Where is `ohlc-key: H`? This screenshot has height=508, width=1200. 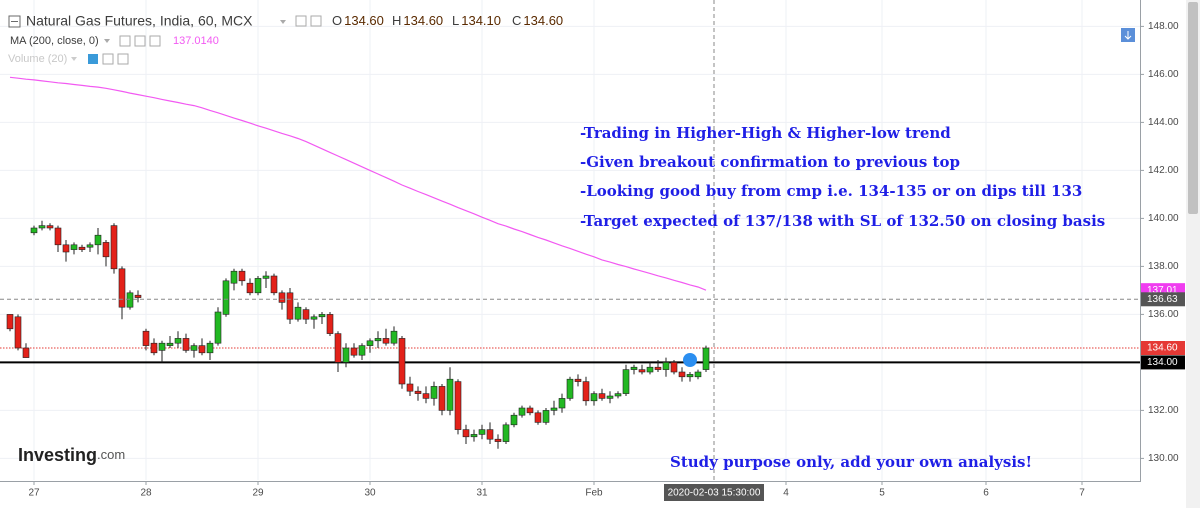
ohlc-key: H is located at coordinates (396, 20).